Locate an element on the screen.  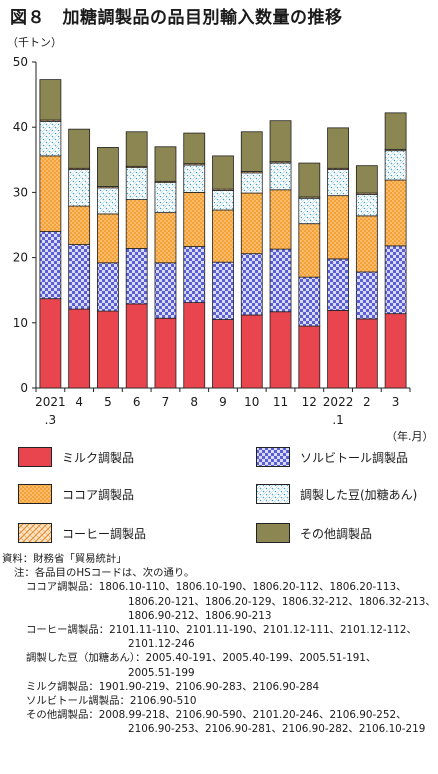
legend-label-milk: ミルク調製品 is located at coordinates (98, 457).